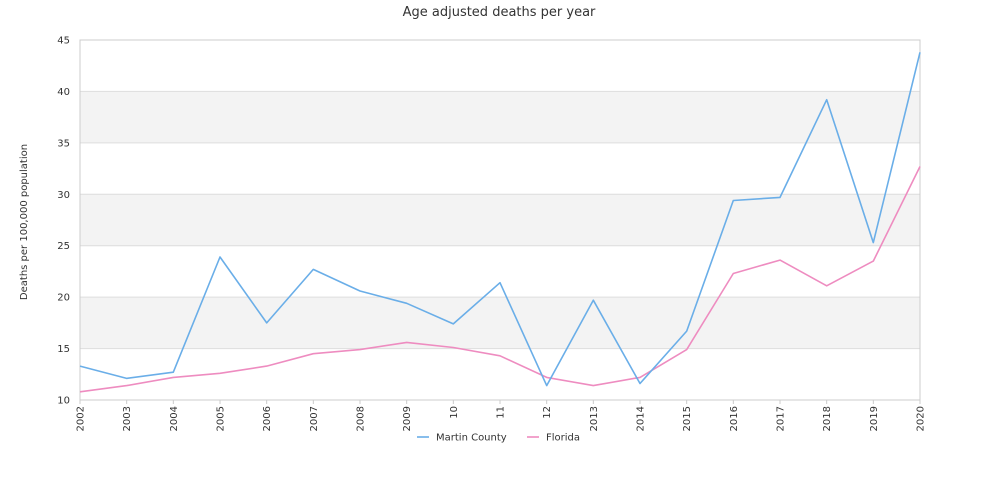 Image resolution: width=1000 pixels, height=500 pixels. What do you see at coordinates (63, 349) in the screenshot?
I see `y-tick-label: 15` at bounding box center [63, 349].